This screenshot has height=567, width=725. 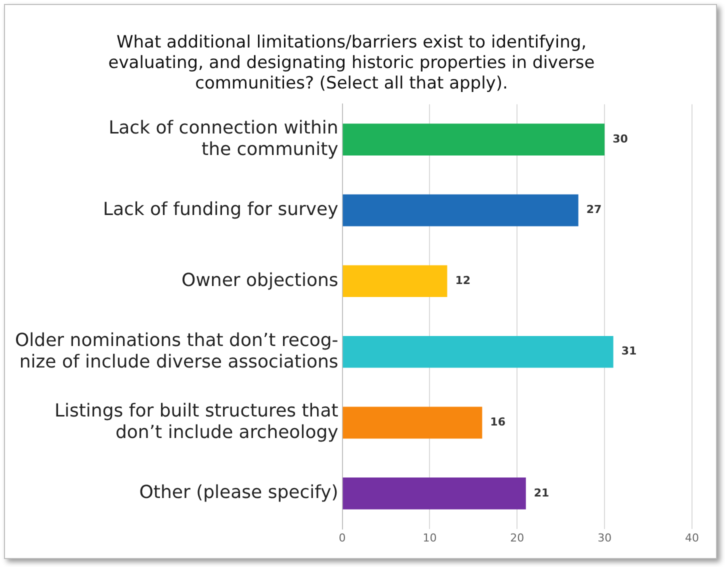 I want to click on data-label: 21, so click(x=542, y=493).